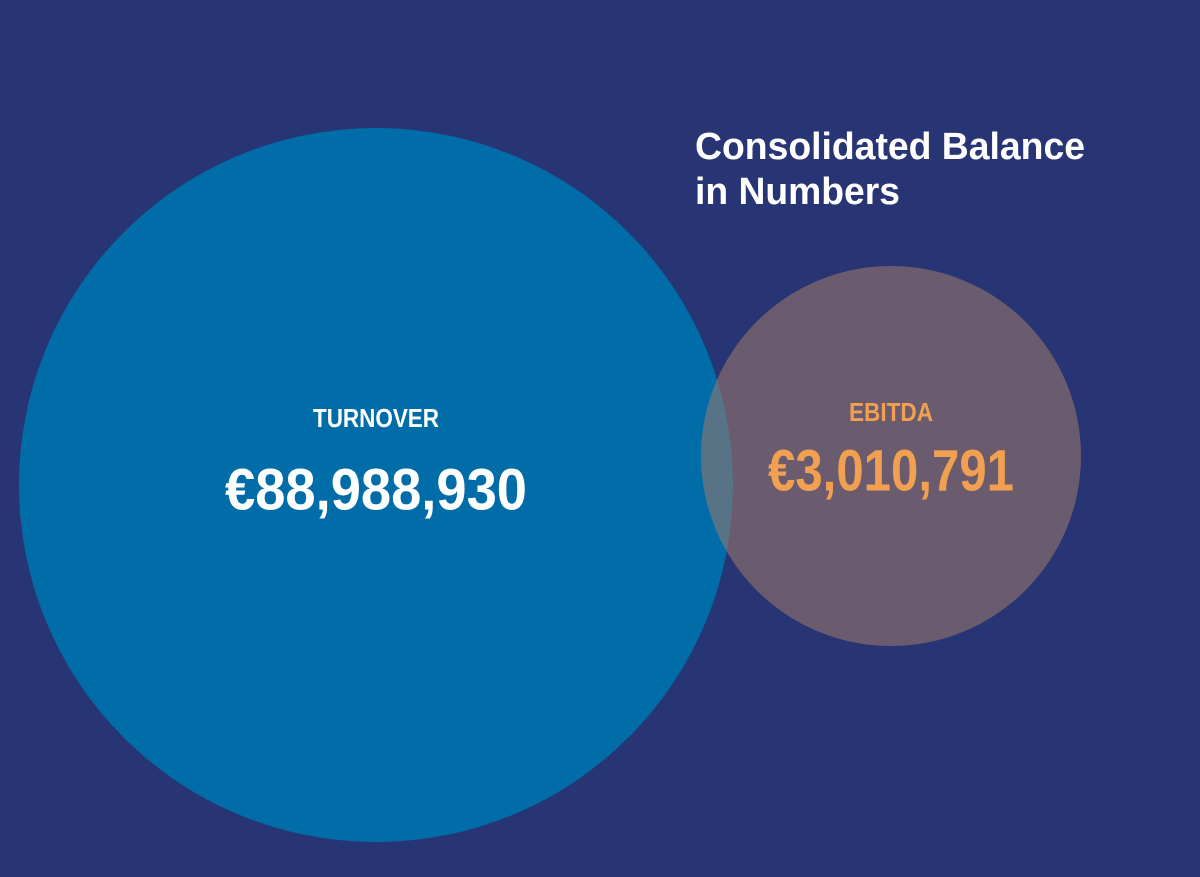 The width and height of the screenshot is (1200, 877). I want to click on turnover-label: TURNOVER, so click(376, 418).